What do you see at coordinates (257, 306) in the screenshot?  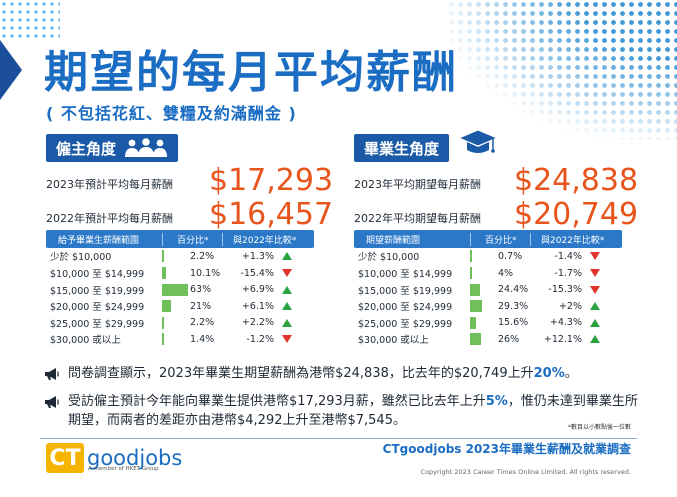 I see `row-compare: +6.1%` at bounding box center [257, 306].